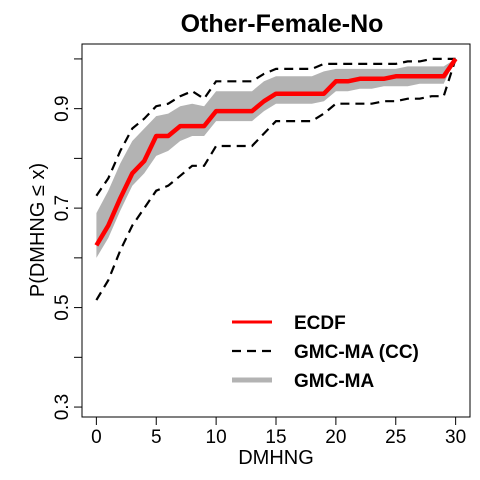 The image size is (480, 480). Describe the element at coordinates (156, 437) in the screenshot. I see `x-tick-label: 5` at that location.